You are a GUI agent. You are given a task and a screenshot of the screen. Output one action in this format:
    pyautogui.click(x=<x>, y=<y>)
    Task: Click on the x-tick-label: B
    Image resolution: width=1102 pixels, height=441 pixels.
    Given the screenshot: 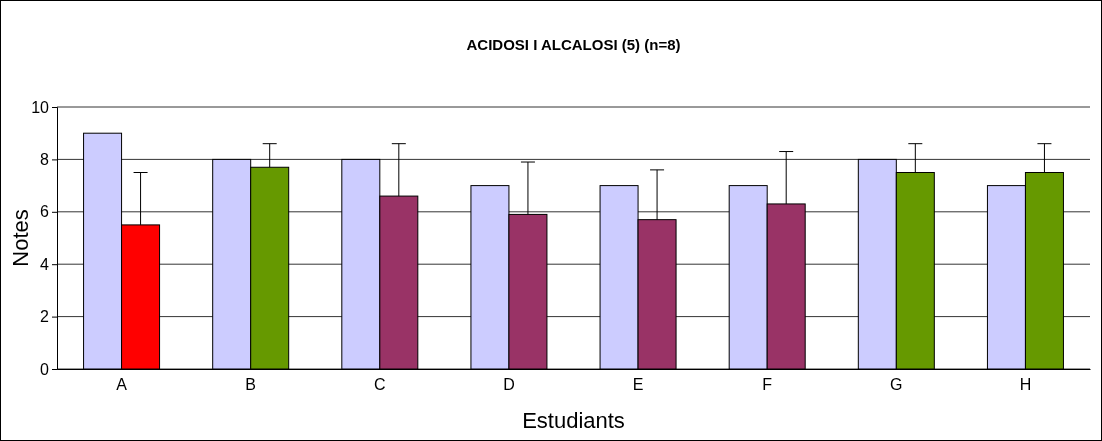 What is the action you would take?
    pyautogui.click(x=251, y=385)
    